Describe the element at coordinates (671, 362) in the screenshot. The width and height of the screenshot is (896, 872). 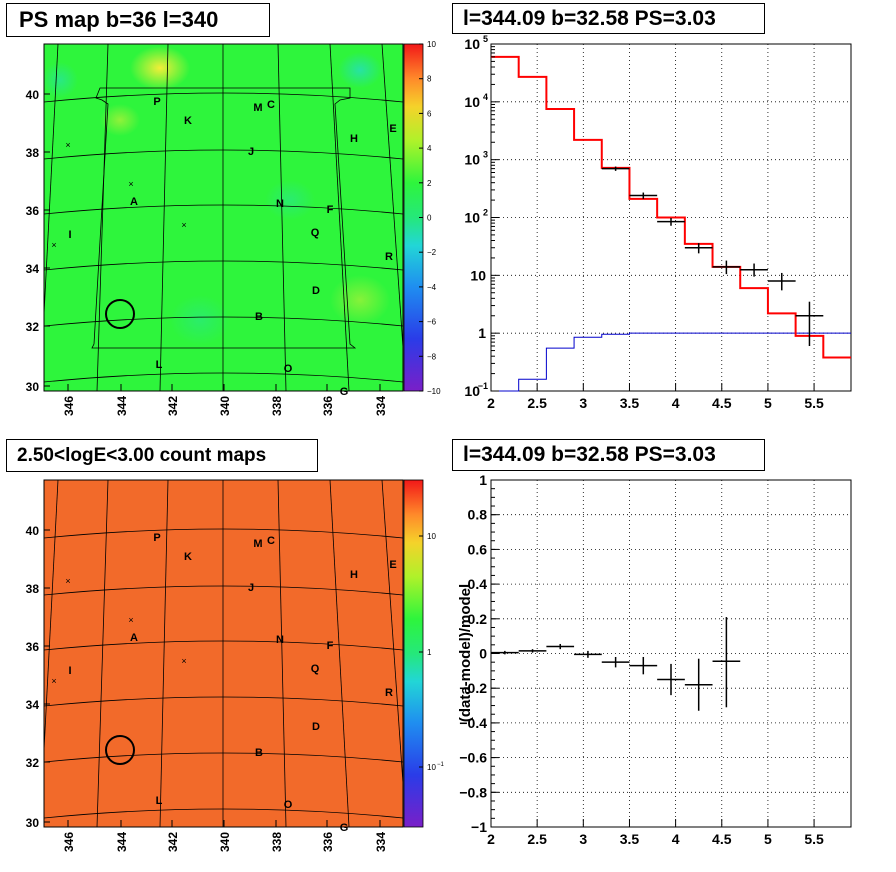
I see `background-model-line` at that location.